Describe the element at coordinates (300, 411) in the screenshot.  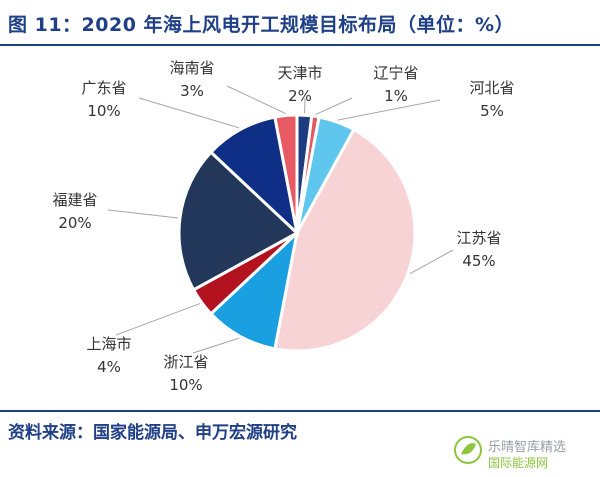
I see `footer-divider` at that location.